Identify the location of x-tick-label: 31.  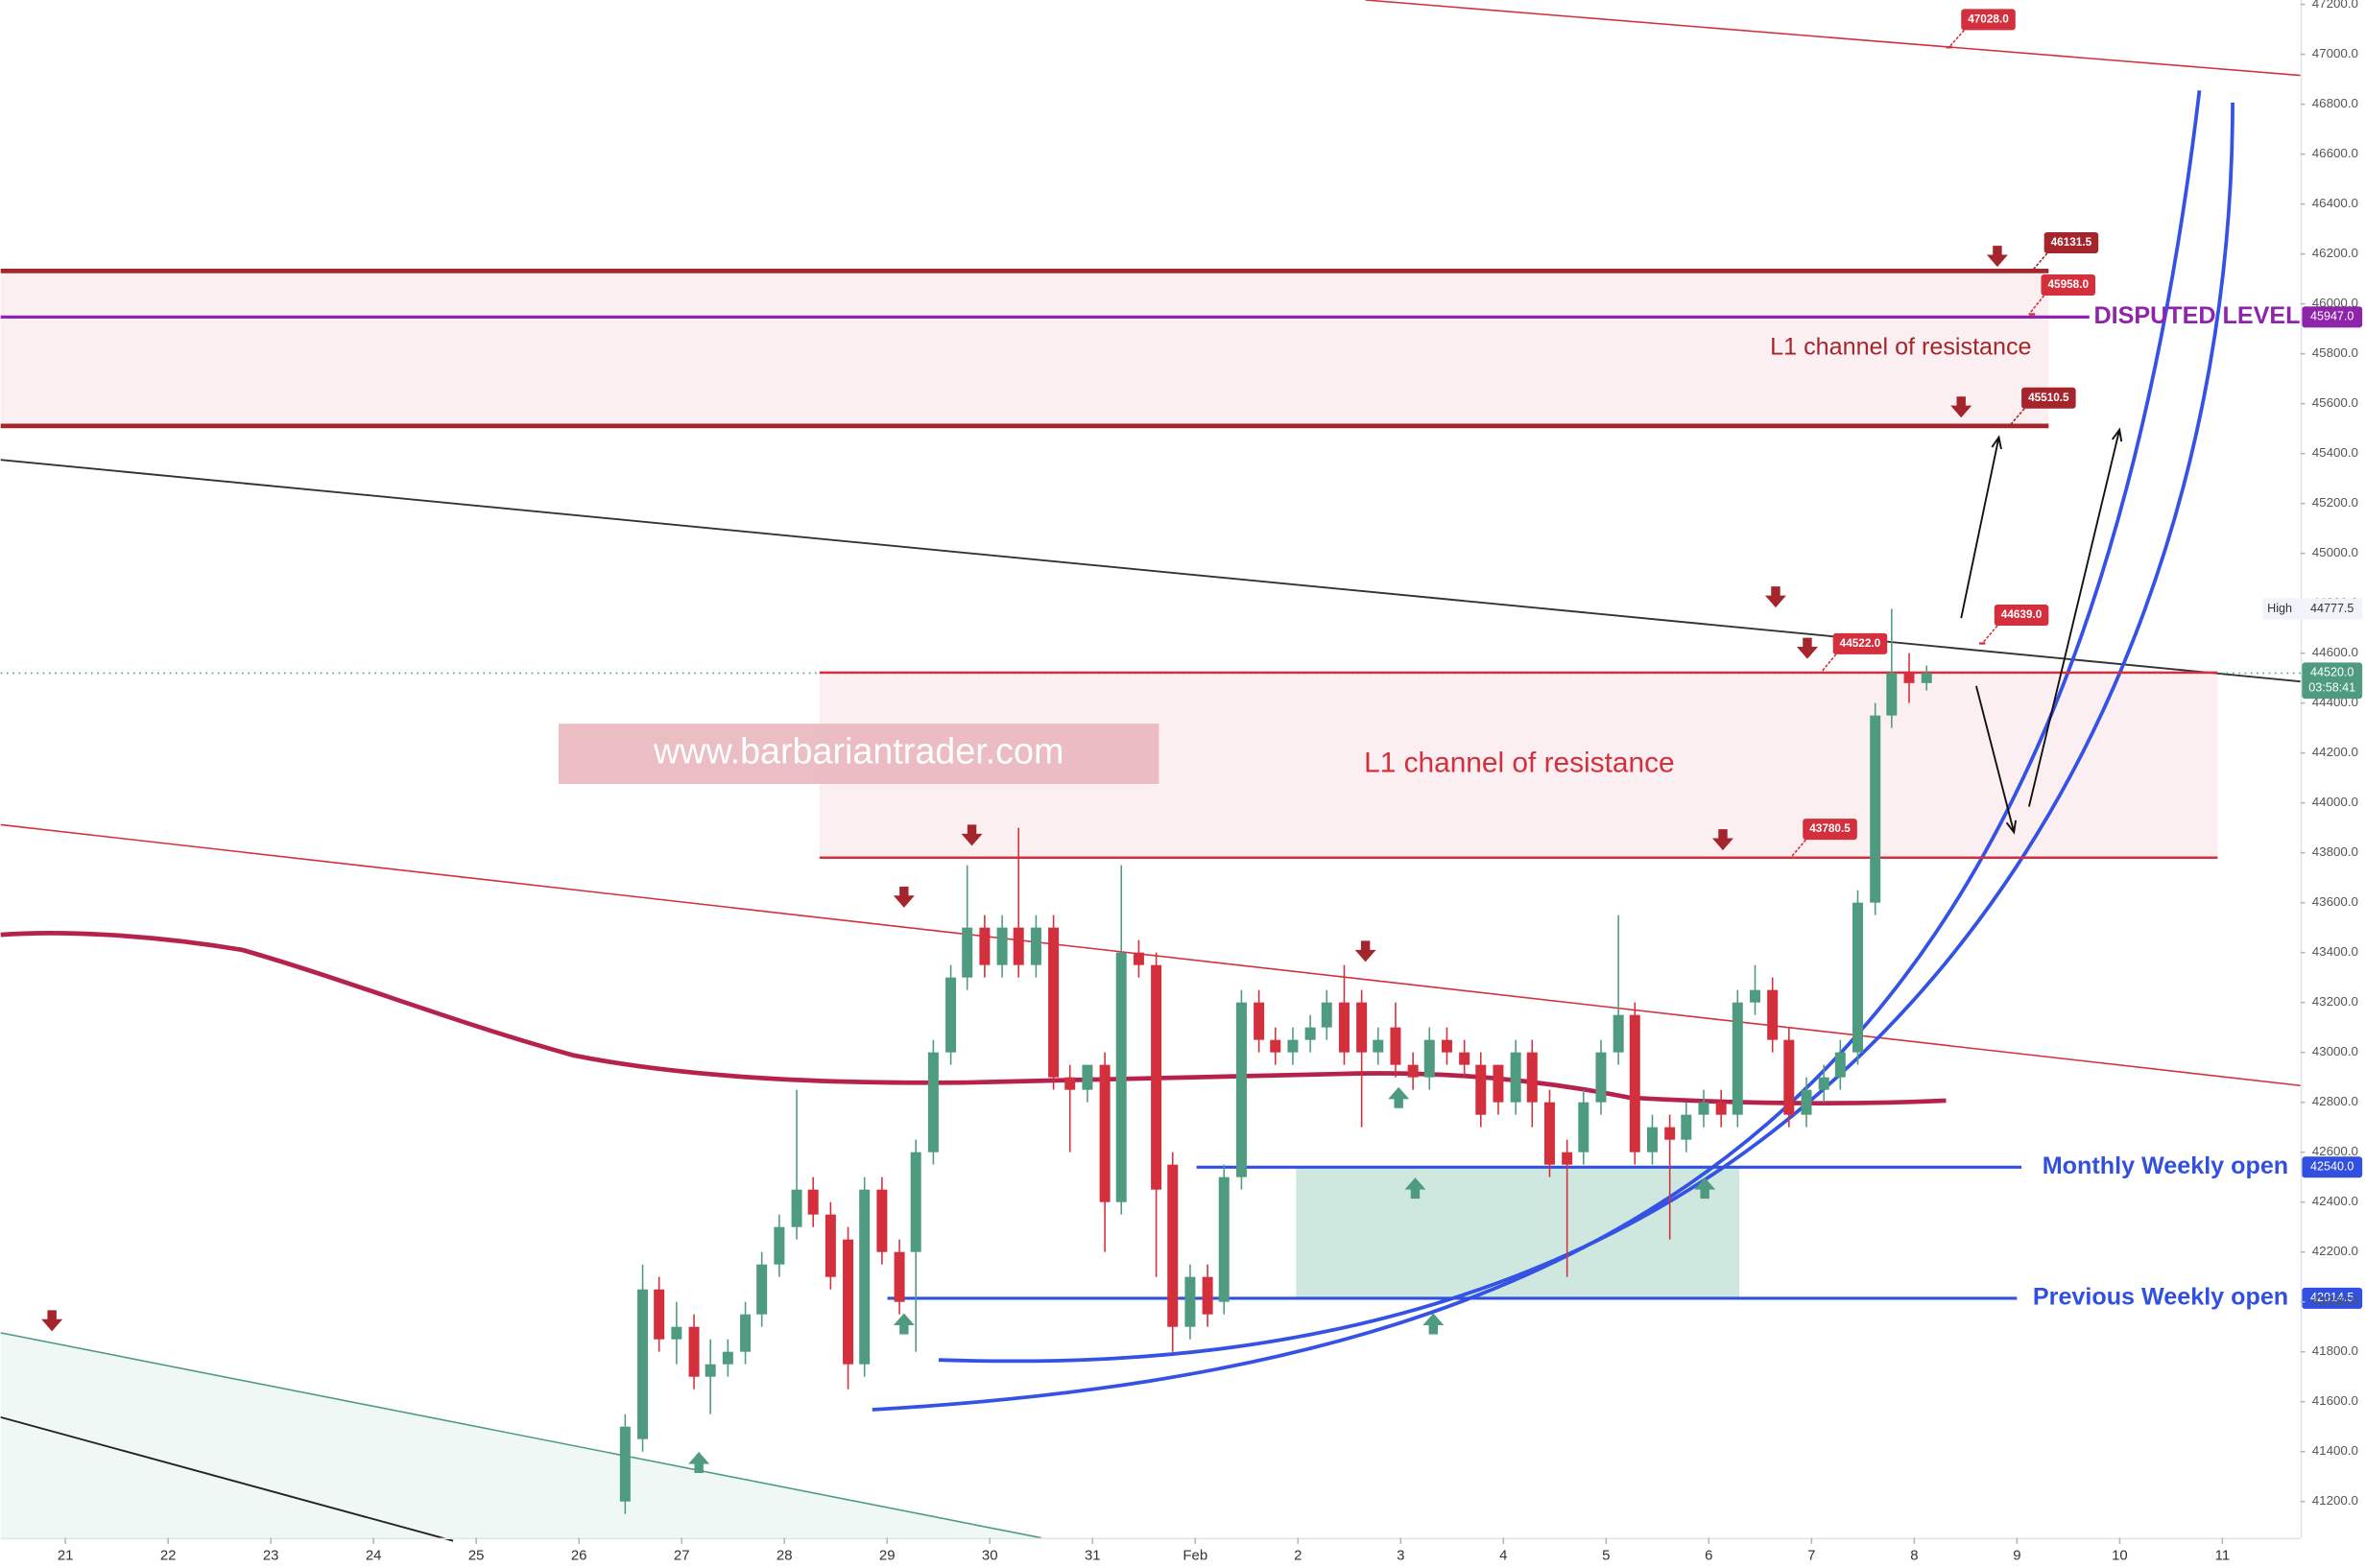
(1093, 1555).